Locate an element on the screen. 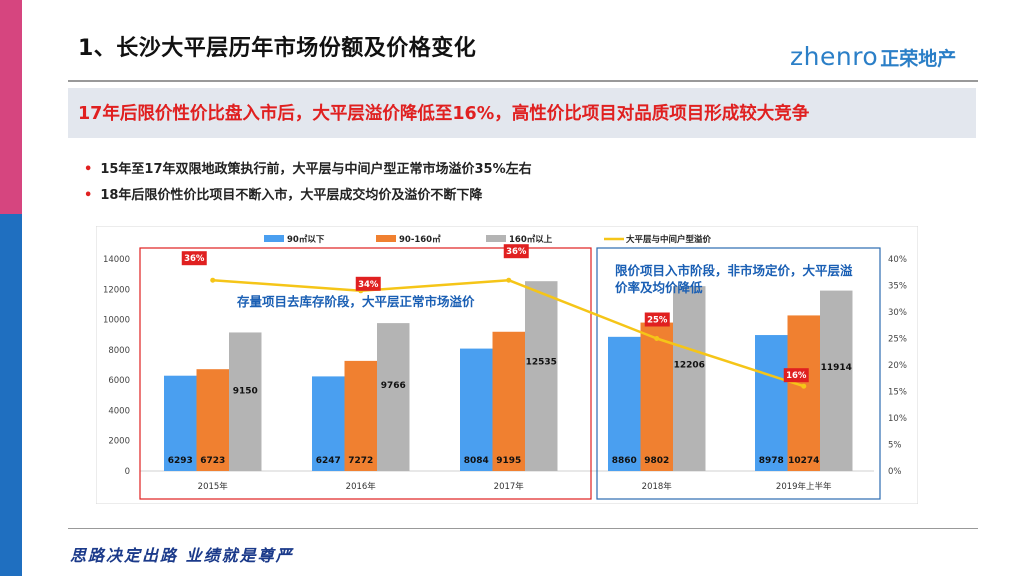 The width and height of the screenshot is (1024, 576). x-tick-label: 2015年 is located at coordinates (213, 486).